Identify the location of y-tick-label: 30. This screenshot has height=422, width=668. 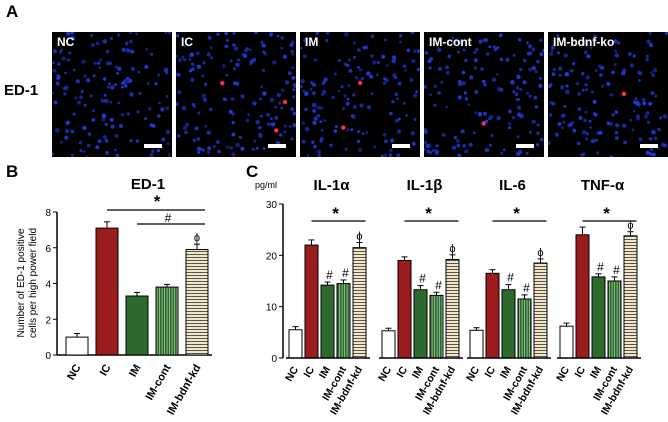
(272, 205).